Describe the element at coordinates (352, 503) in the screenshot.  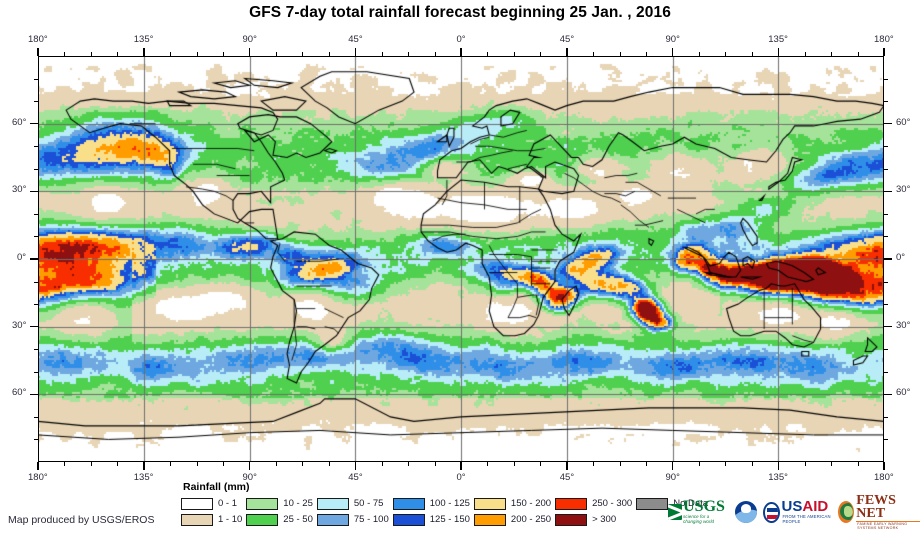
I see `legend-item: 50 - 75` at that location.